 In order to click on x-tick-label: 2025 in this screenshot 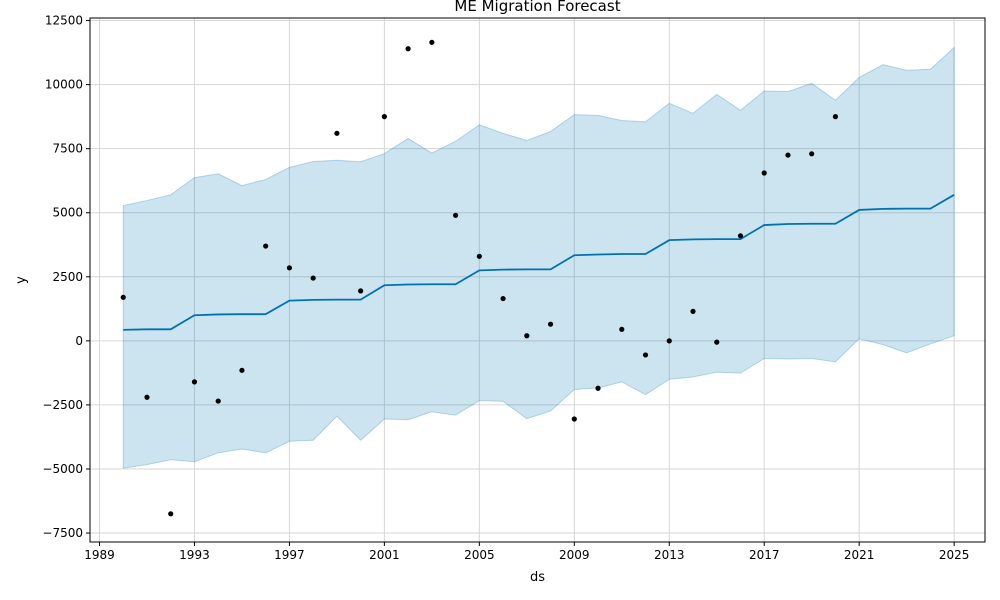, I will do `click(954, 555)`.